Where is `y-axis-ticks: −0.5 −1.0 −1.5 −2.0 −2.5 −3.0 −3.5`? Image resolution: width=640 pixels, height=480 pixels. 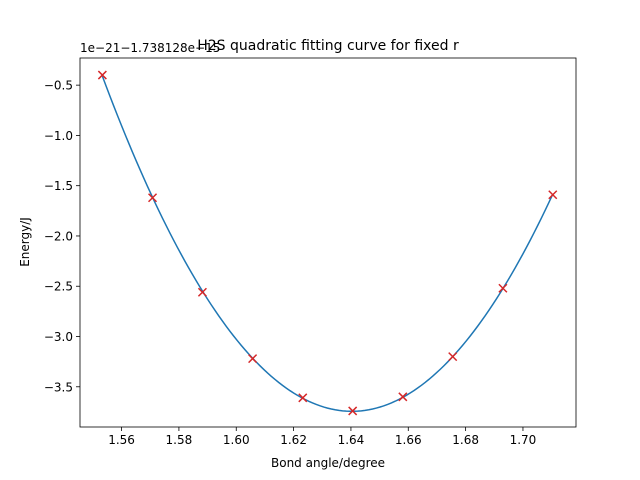 y-axis-ticks: −0.5 −1.0 −1.5 −2.0 −2.5 −3.0 −3.5 is located at coordinates (62, 236).